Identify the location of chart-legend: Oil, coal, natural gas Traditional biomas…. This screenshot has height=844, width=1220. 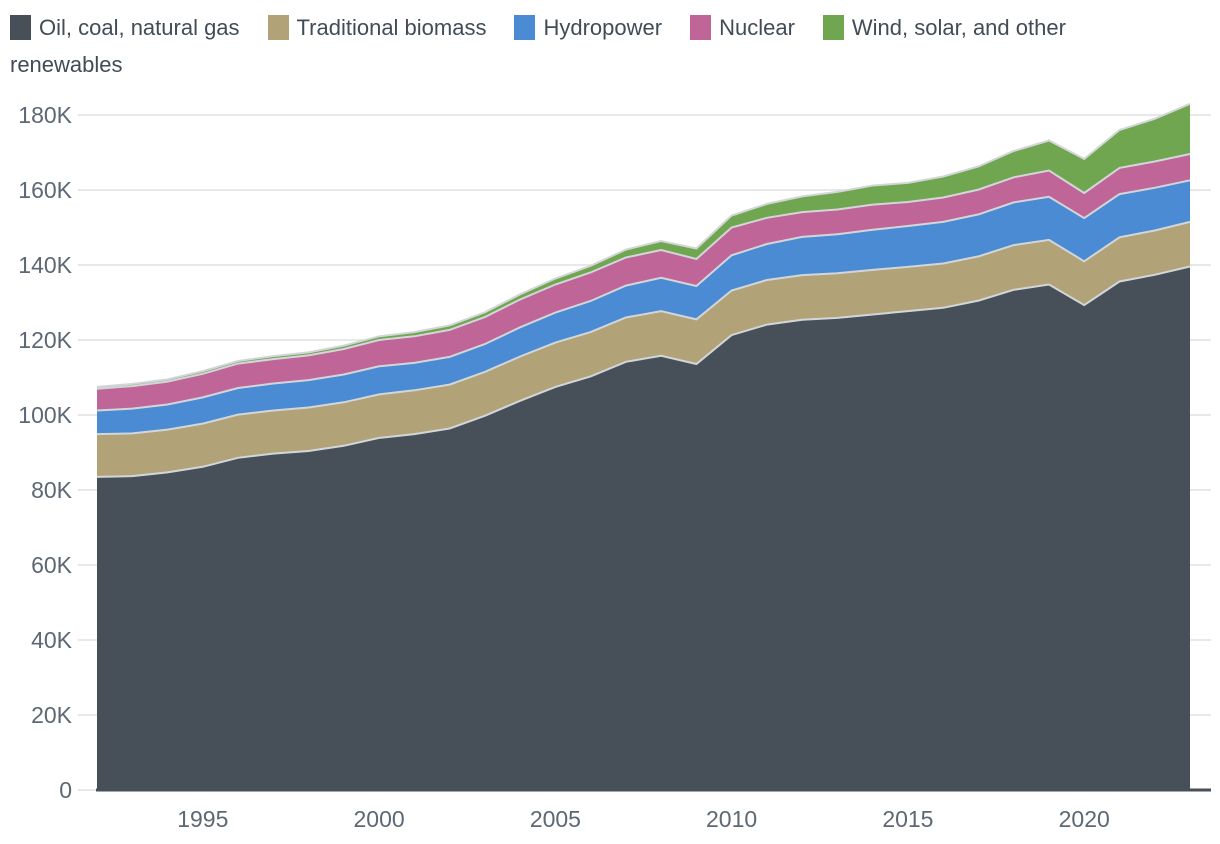
(560, 46).